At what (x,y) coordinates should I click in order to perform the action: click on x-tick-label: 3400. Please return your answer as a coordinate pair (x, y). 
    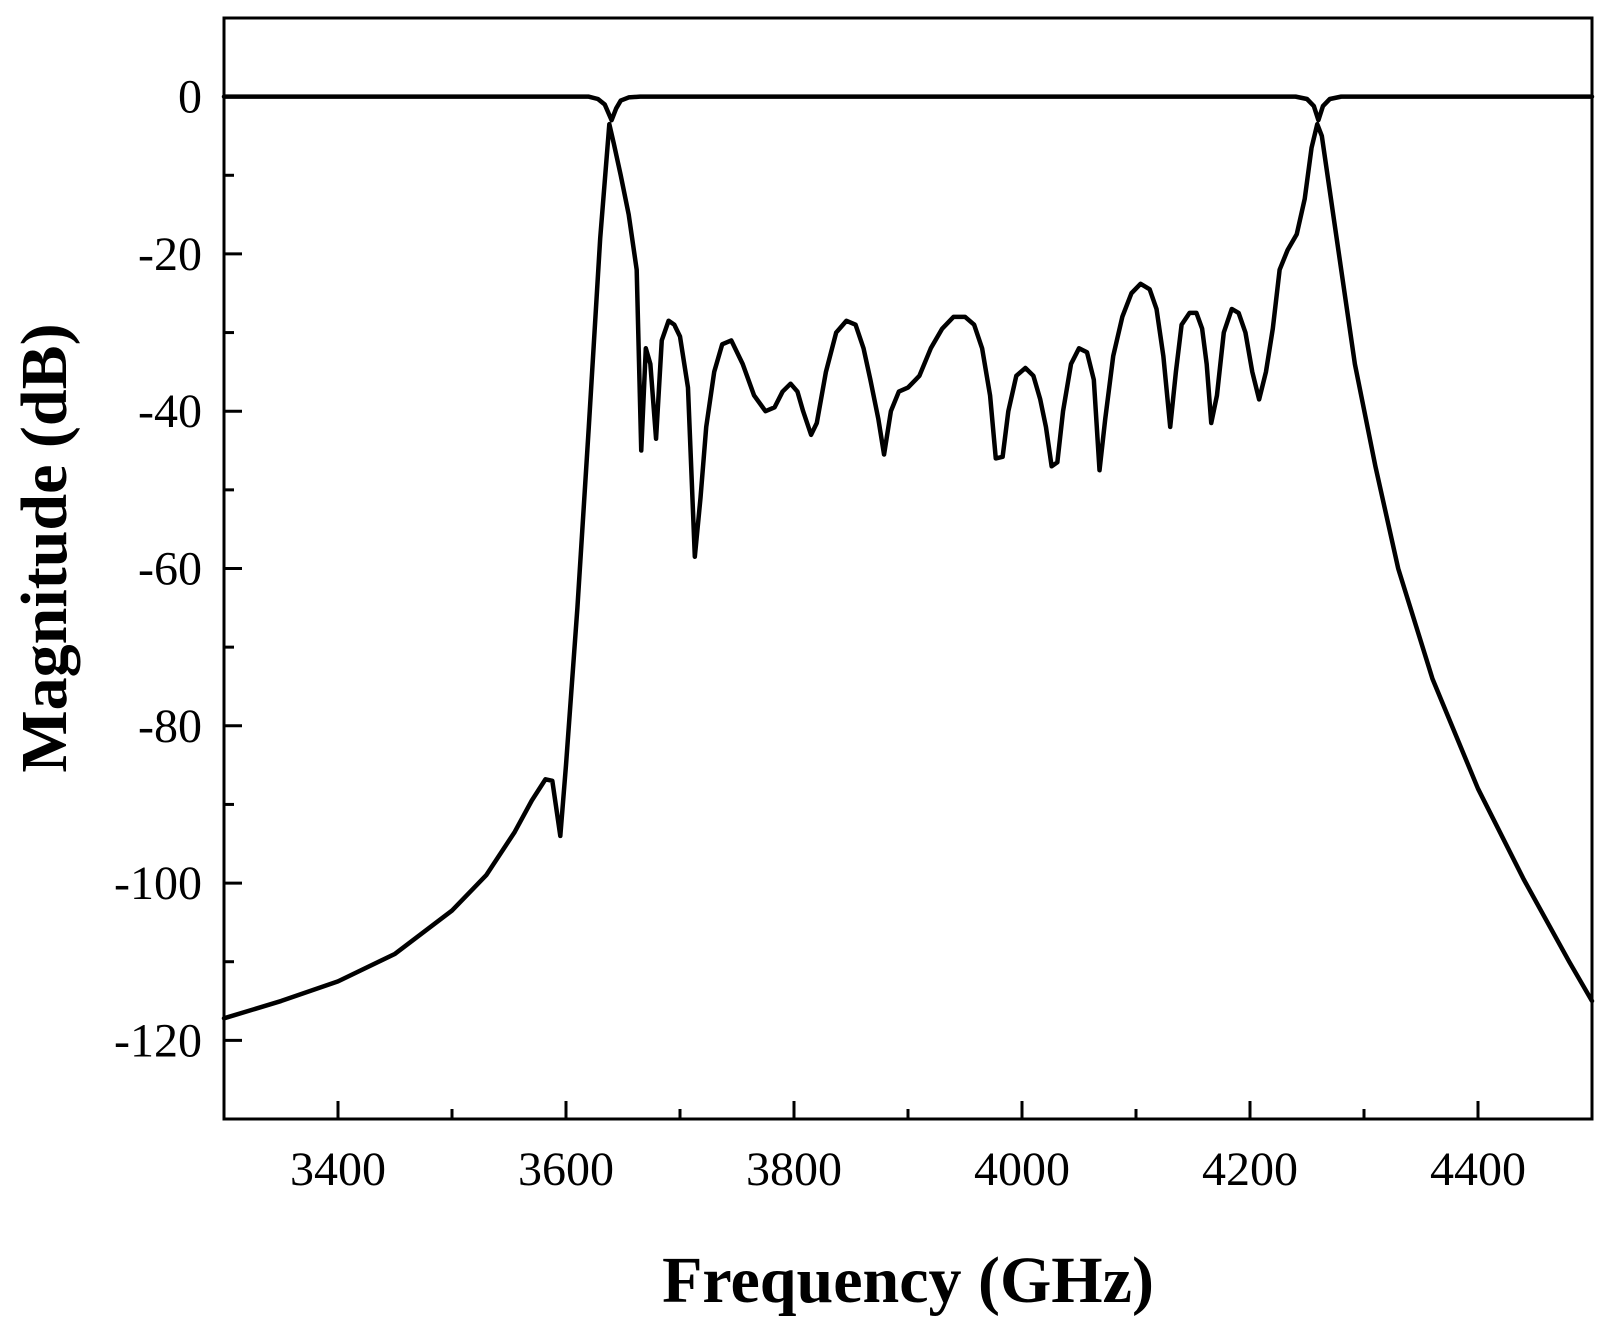
    Looking at the image, I should click on (338, 1169).